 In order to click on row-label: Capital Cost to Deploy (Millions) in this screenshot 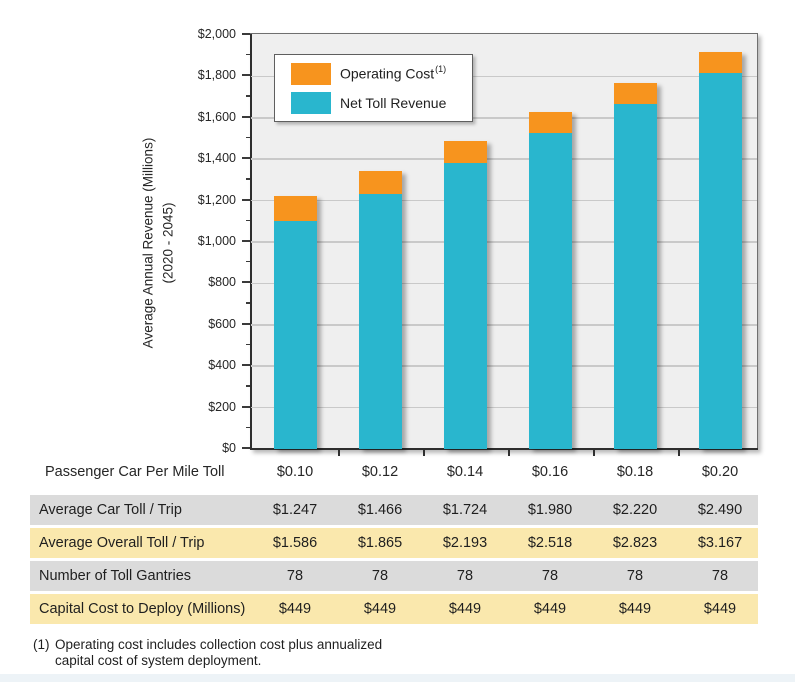, I will do `click(142, 609)`.